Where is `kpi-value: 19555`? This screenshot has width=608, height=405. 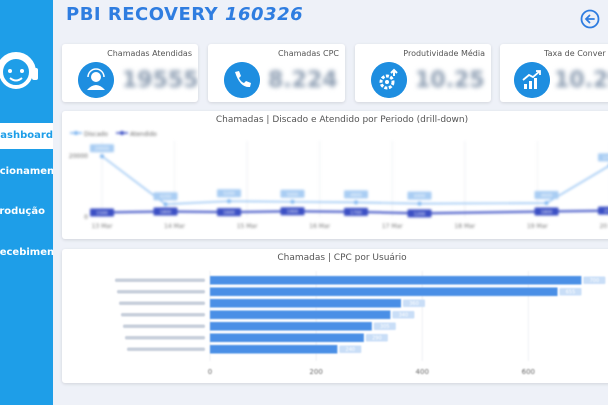 kpi-value: 19555 is located at coordinates (160, 80).